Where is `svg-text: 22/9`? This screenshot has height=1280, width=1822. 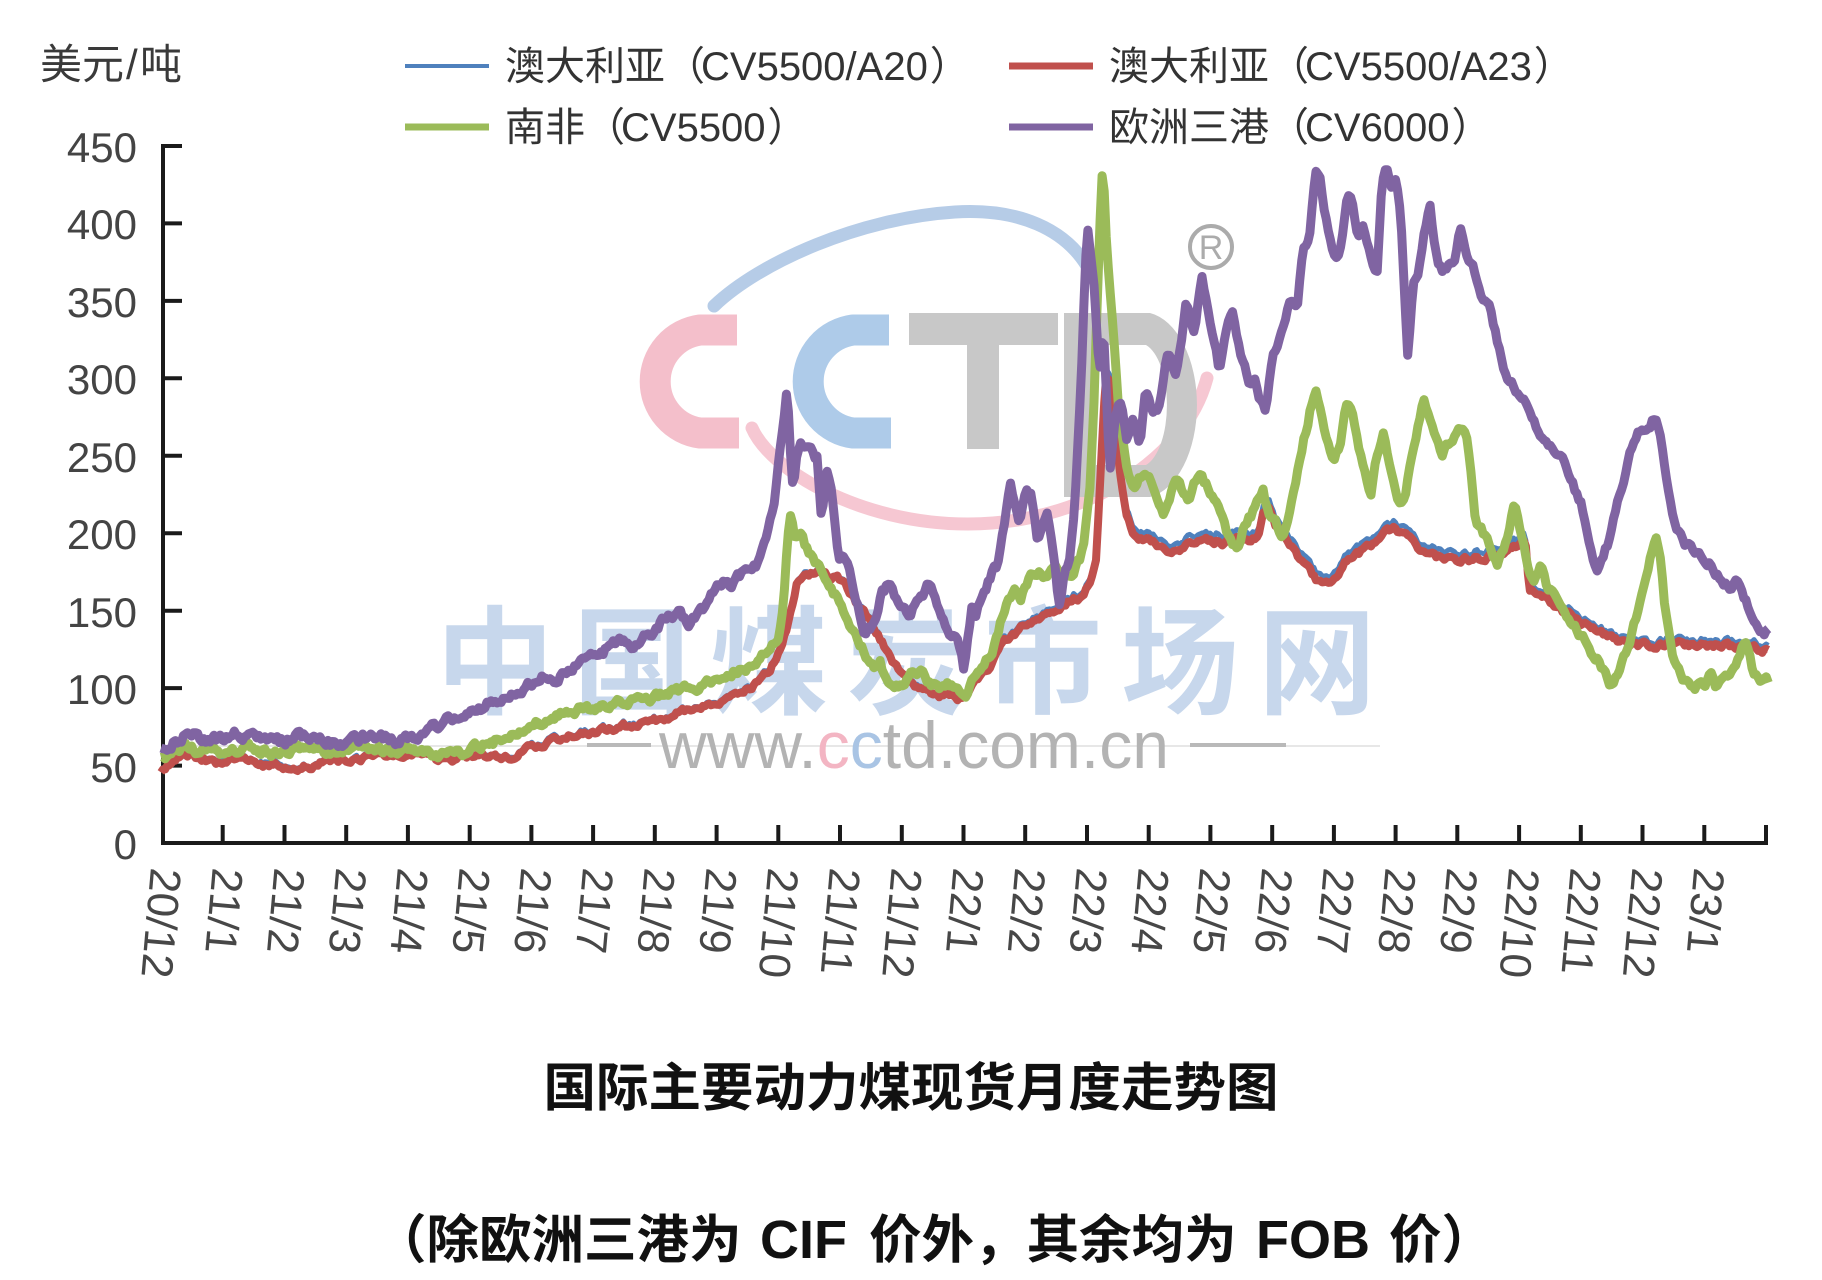
svg-text: 22/9 is located at coordinates (1458, 911).